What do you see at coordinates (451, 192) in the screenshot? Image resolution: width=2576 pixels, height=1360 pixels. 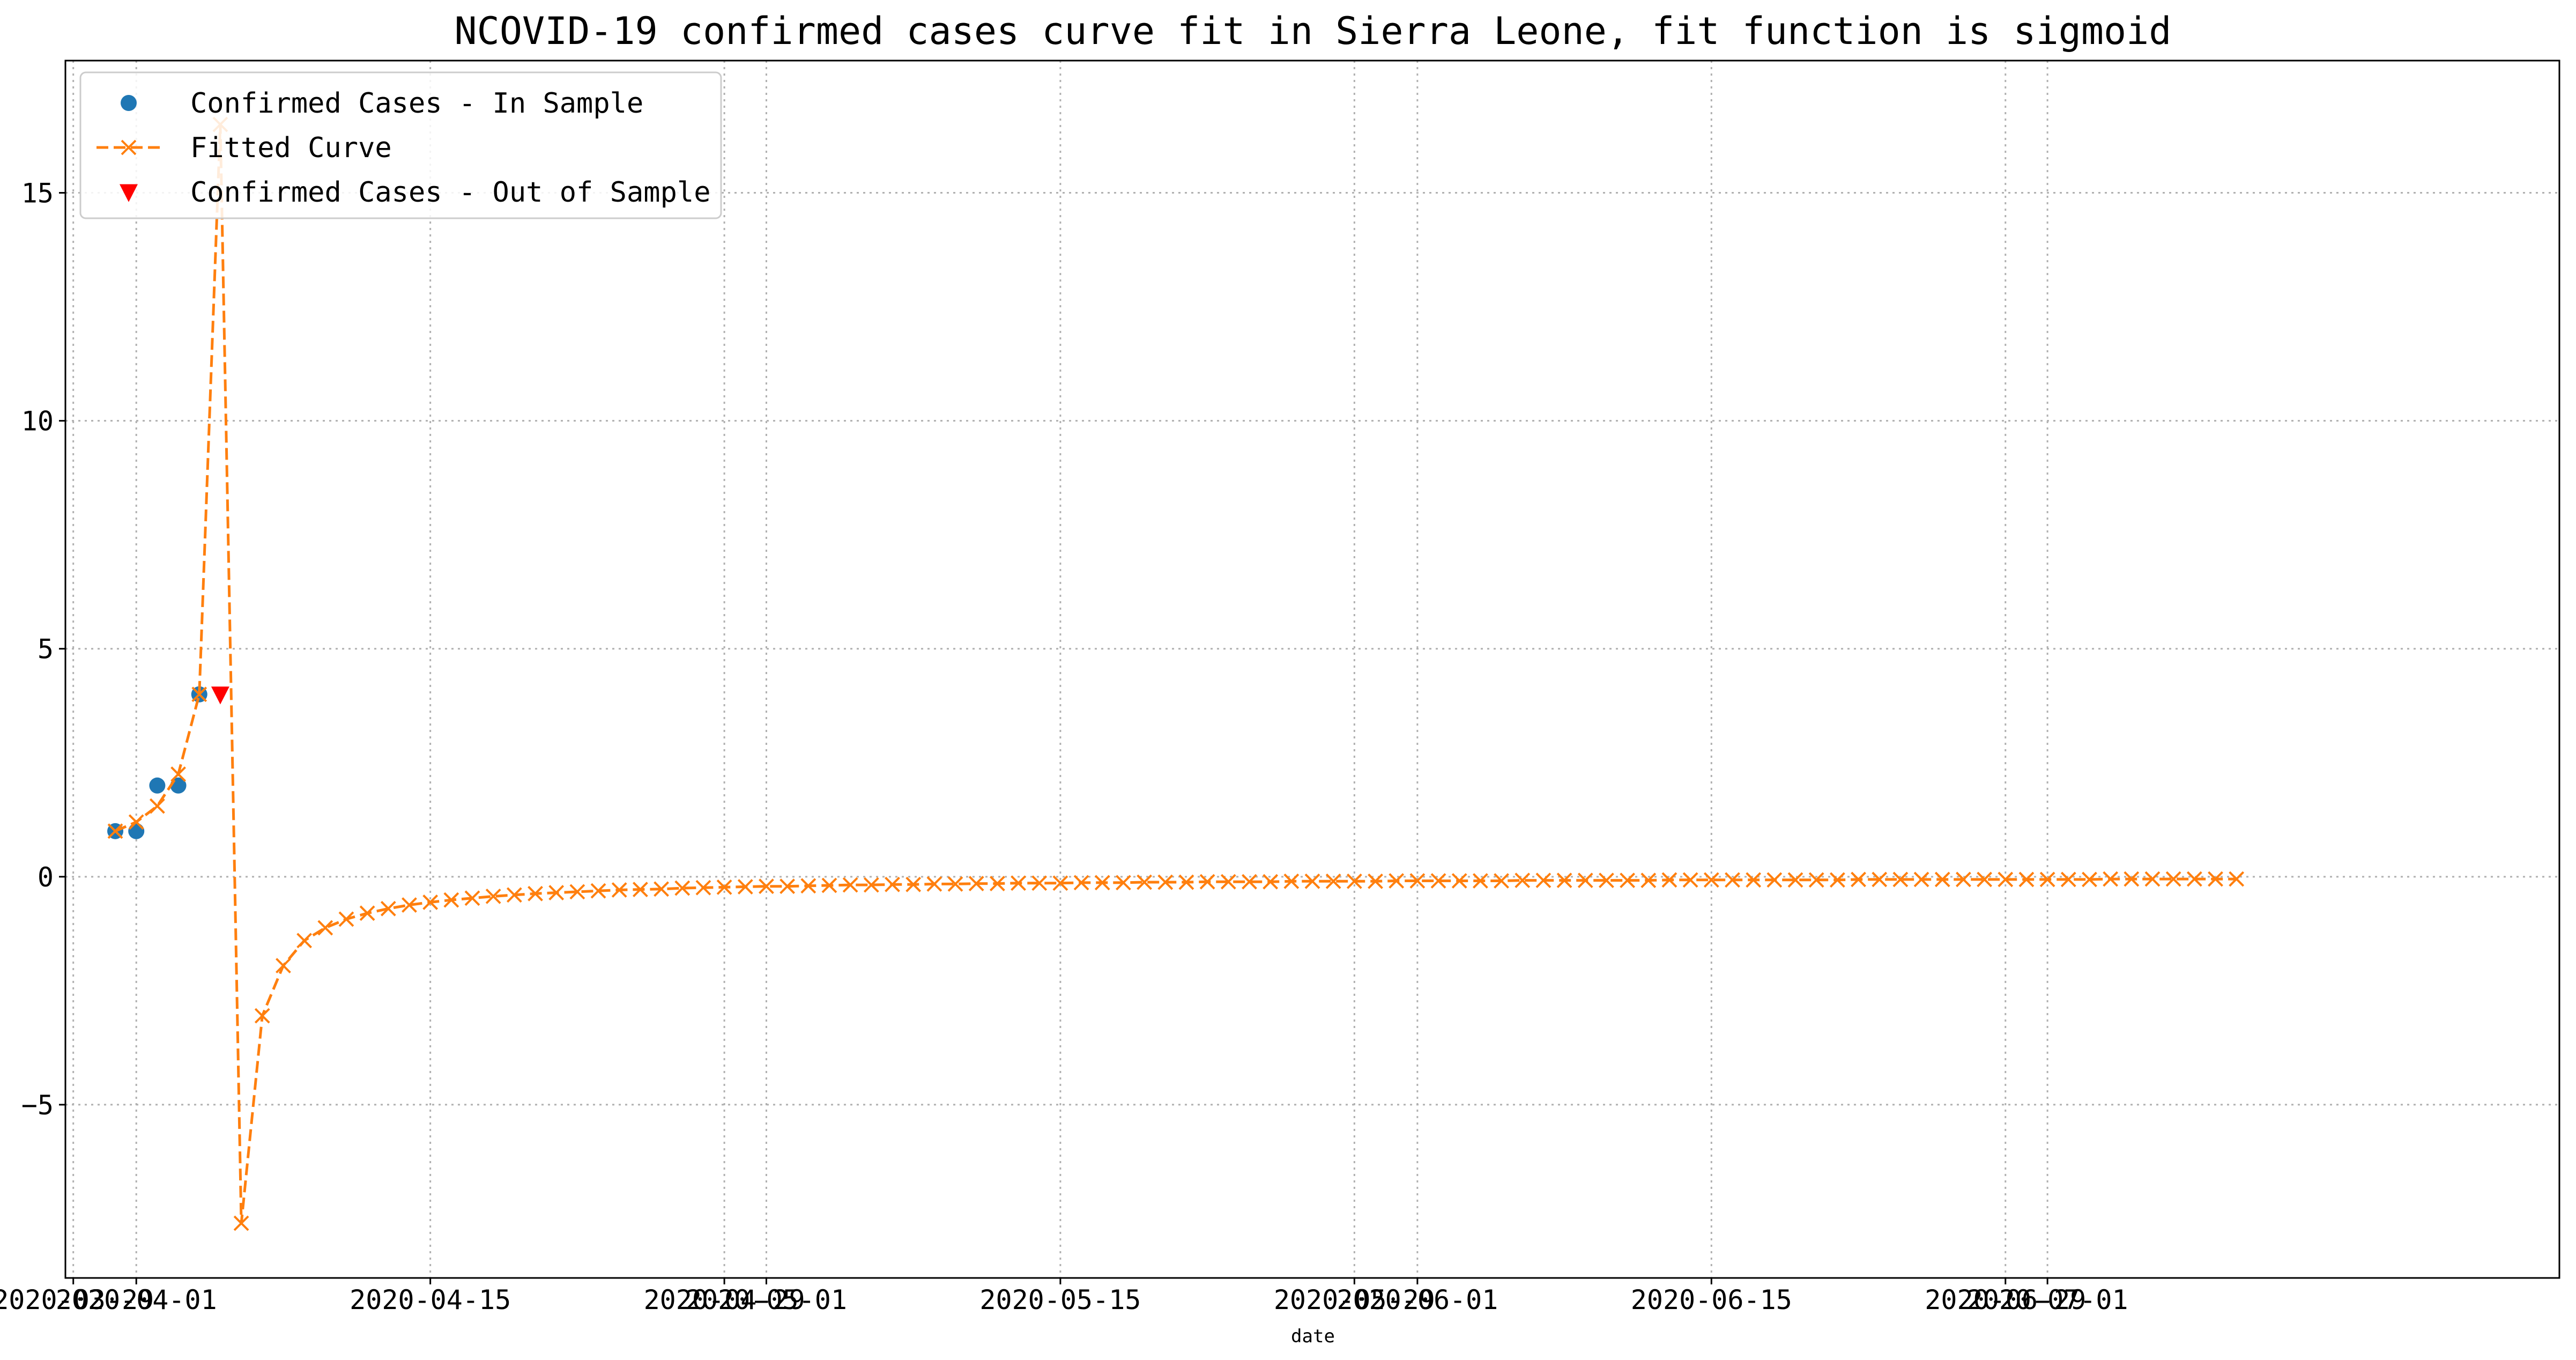 I see `legend-label: Confirmed Cases - Out of Sample` at bounding box center [451, 192].